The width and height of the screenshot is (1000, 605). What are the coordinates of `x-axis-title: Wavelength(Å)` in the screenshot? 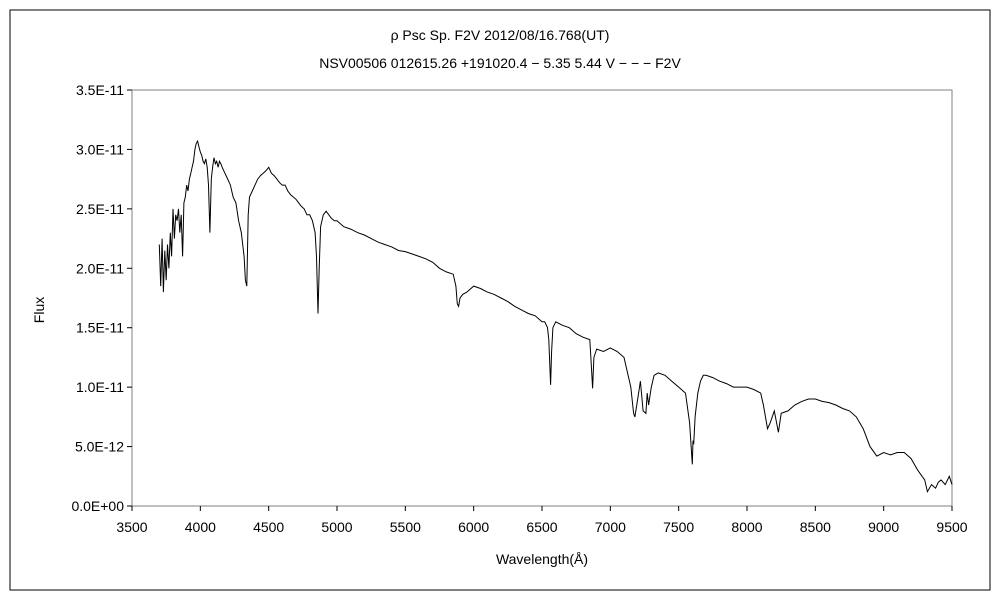 It's located at (542, 559).